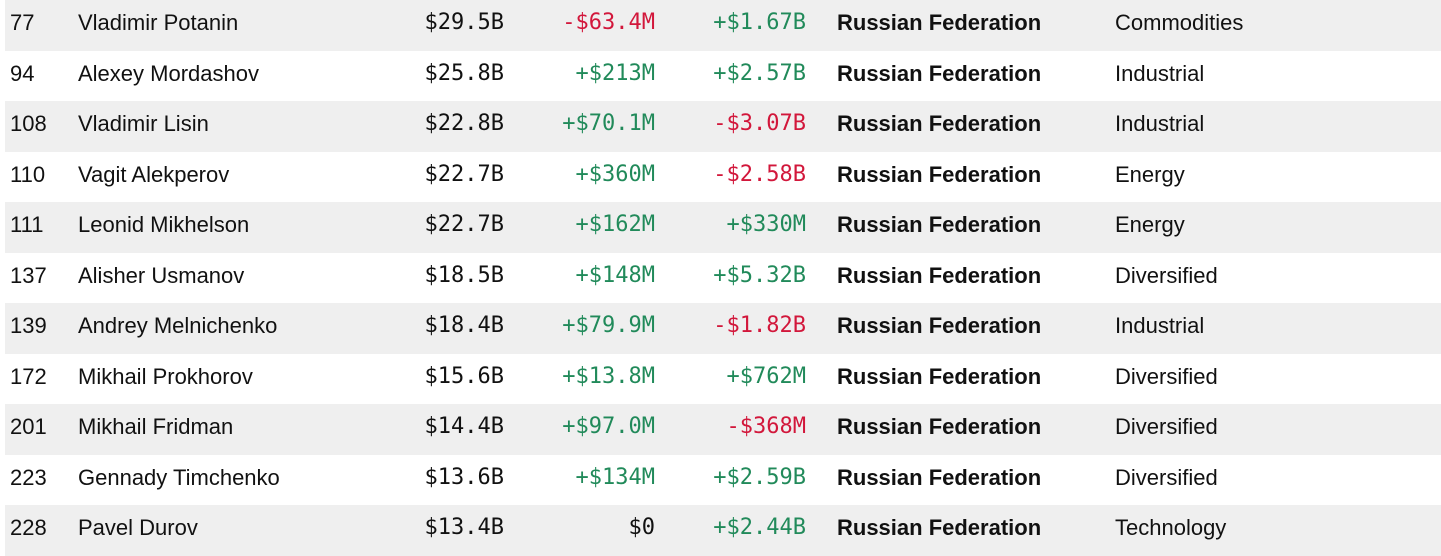  What do you see at coordinates (759, 174) in the screenshot?
I see `ytd-change-cell: -$2.58B` at bounding box center [759, 174].